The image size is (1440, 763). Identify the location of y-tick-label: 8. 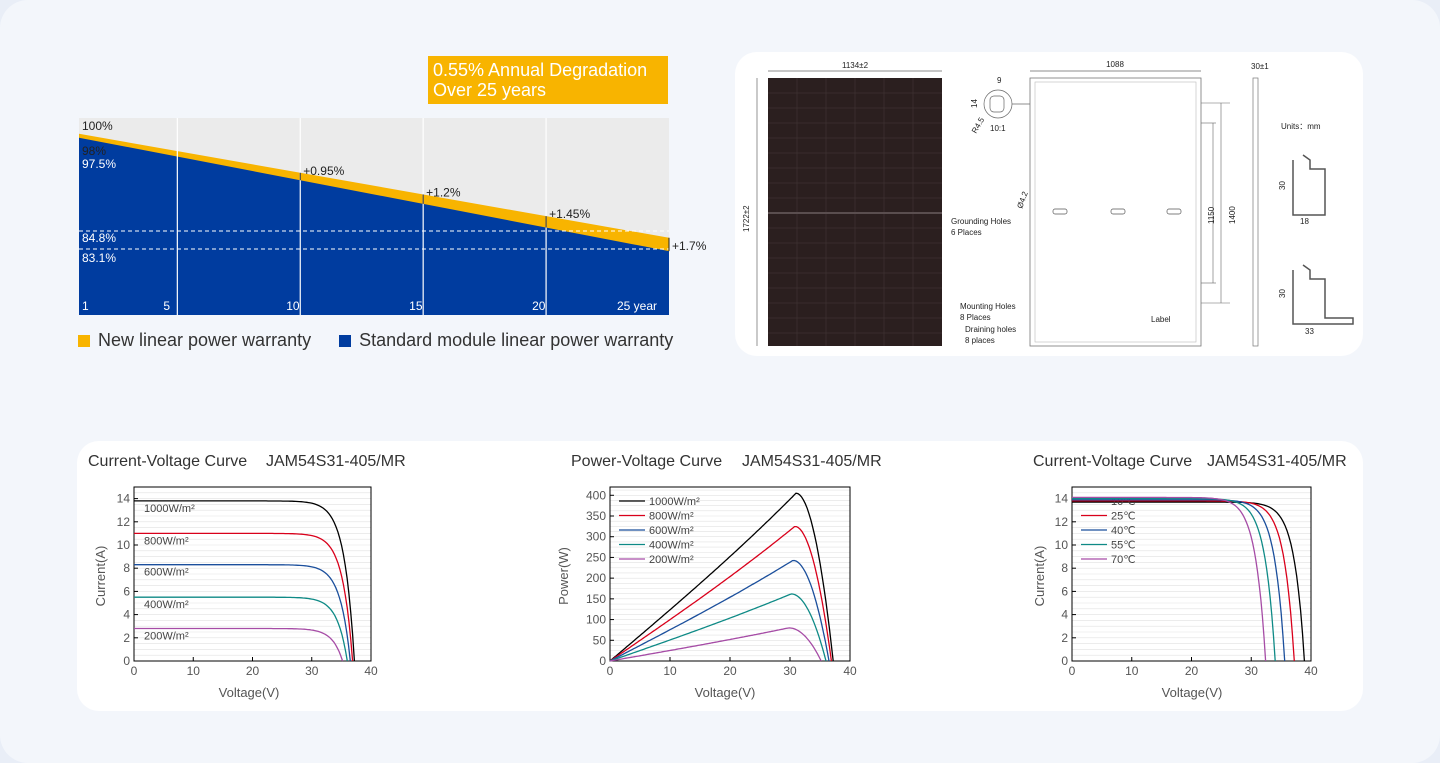
(126, 568).